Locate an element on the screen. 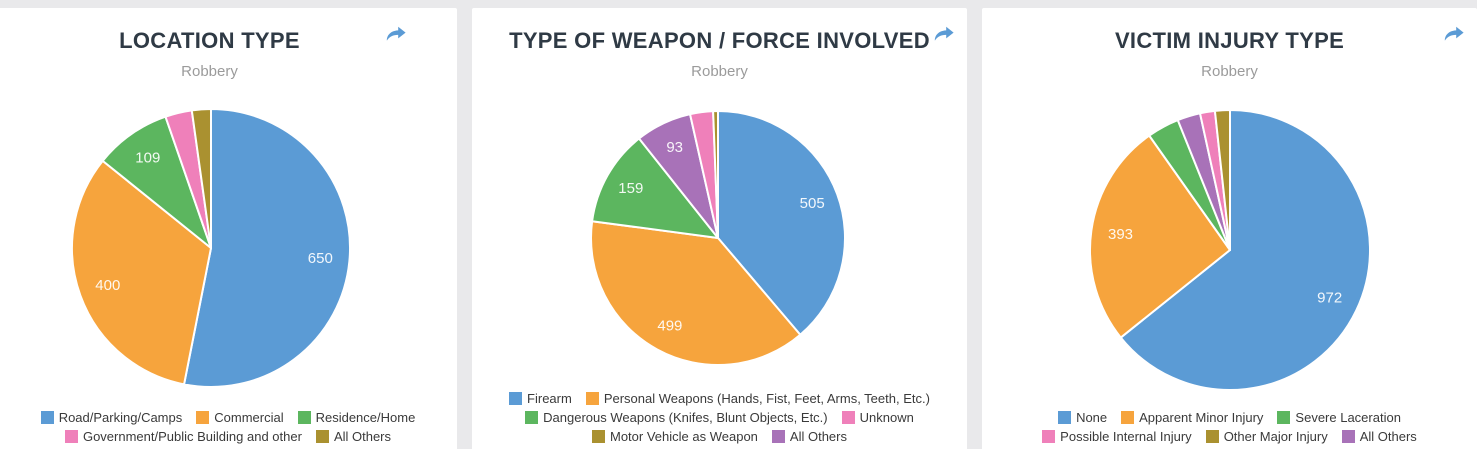  legend-label: Possible Internal Injury is located at coordinates (1126, 436).